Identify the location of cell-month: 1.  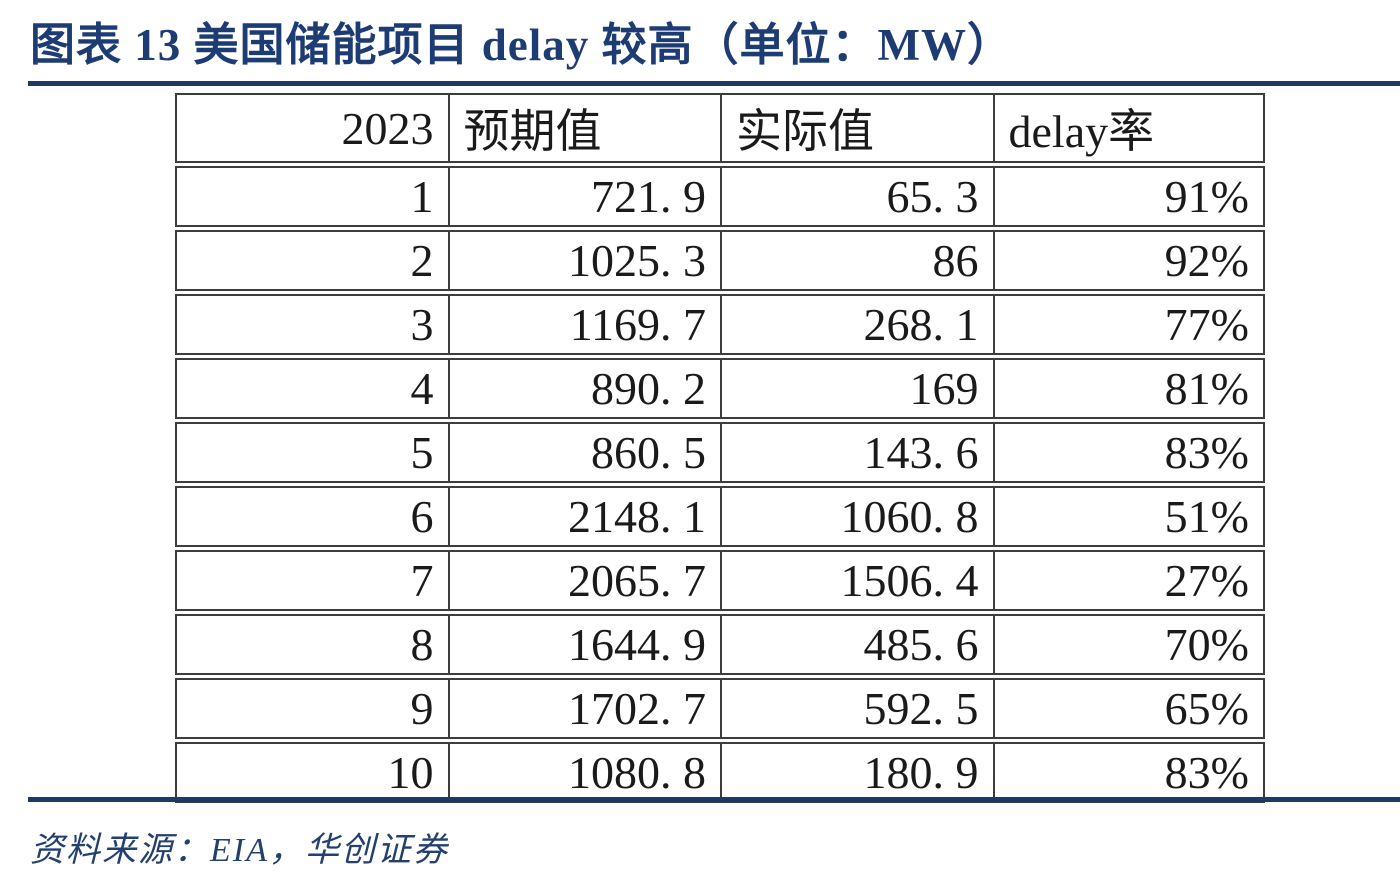
(311, 196).